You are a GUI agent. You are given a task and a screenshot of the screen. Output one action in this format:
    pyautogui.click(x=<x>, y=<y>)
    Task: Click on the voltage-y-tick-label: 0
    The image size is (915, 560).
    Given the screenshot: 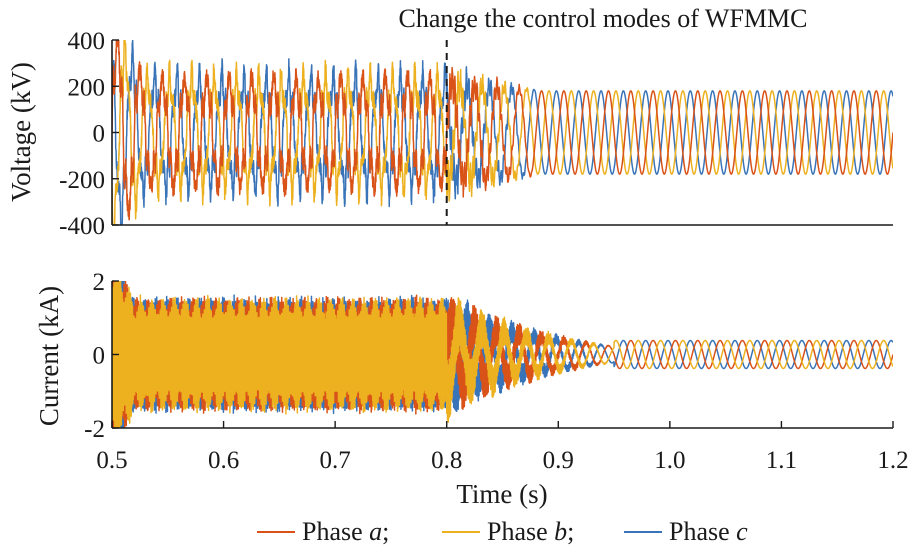 What is the action you would take?
    pyautogui.click(x=99, y=134)
    